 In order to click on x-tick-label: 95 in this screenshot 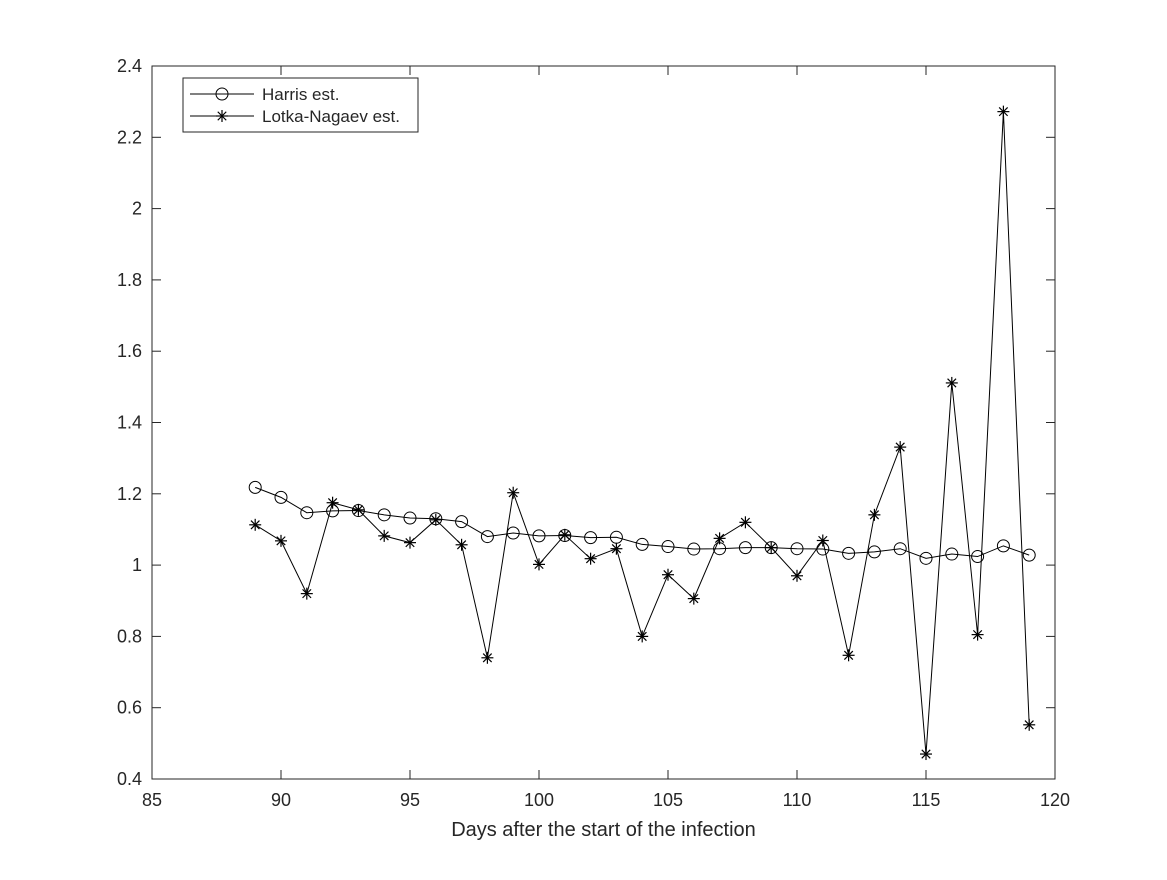, I will do `click(410, 800)`.